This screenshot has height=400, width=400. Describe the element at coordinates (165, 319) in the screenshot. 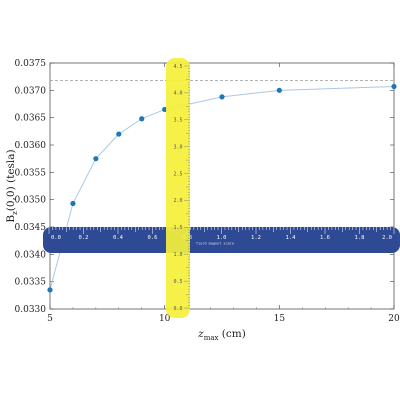

I see `x-tick-label: 10` at that location.